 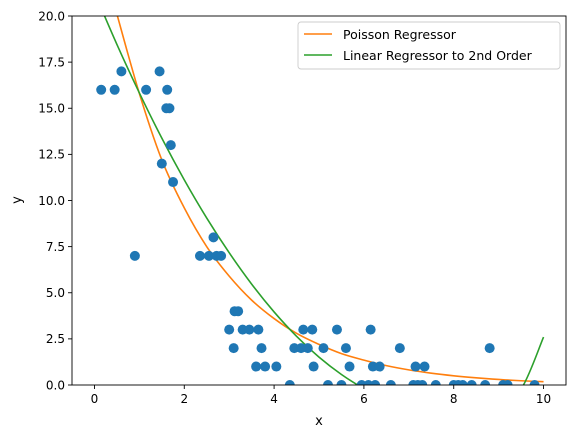 I want to click on y-tick-label: 0.0, so click(x=55, y=385).